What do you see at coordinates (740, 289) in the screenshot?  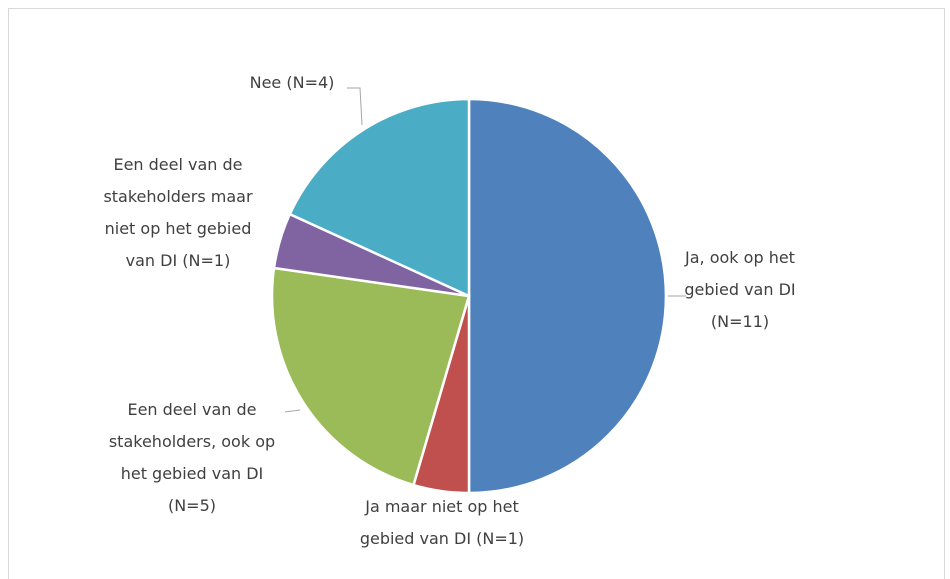 I see `slice-label: Ja, ook op het gebied van DI (N=11)` at bounding box center [740, 289].